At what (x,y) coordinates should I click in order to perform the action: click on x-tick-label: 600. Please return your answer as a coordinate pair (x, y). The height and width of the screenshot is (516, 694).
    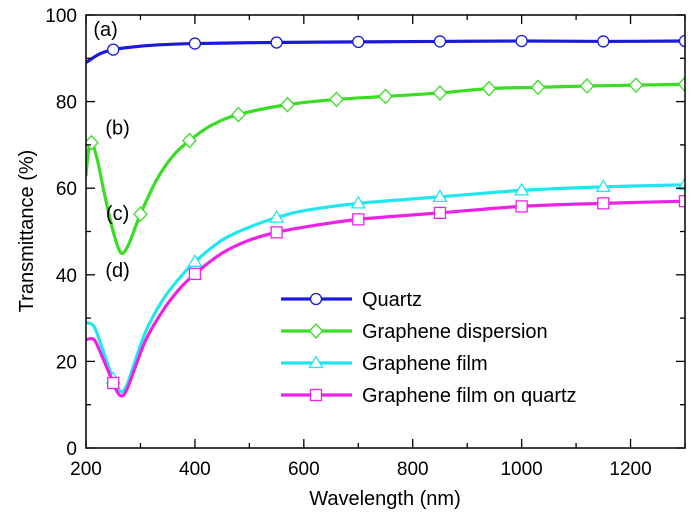
    Looking at the image, I should click on (304, 469).